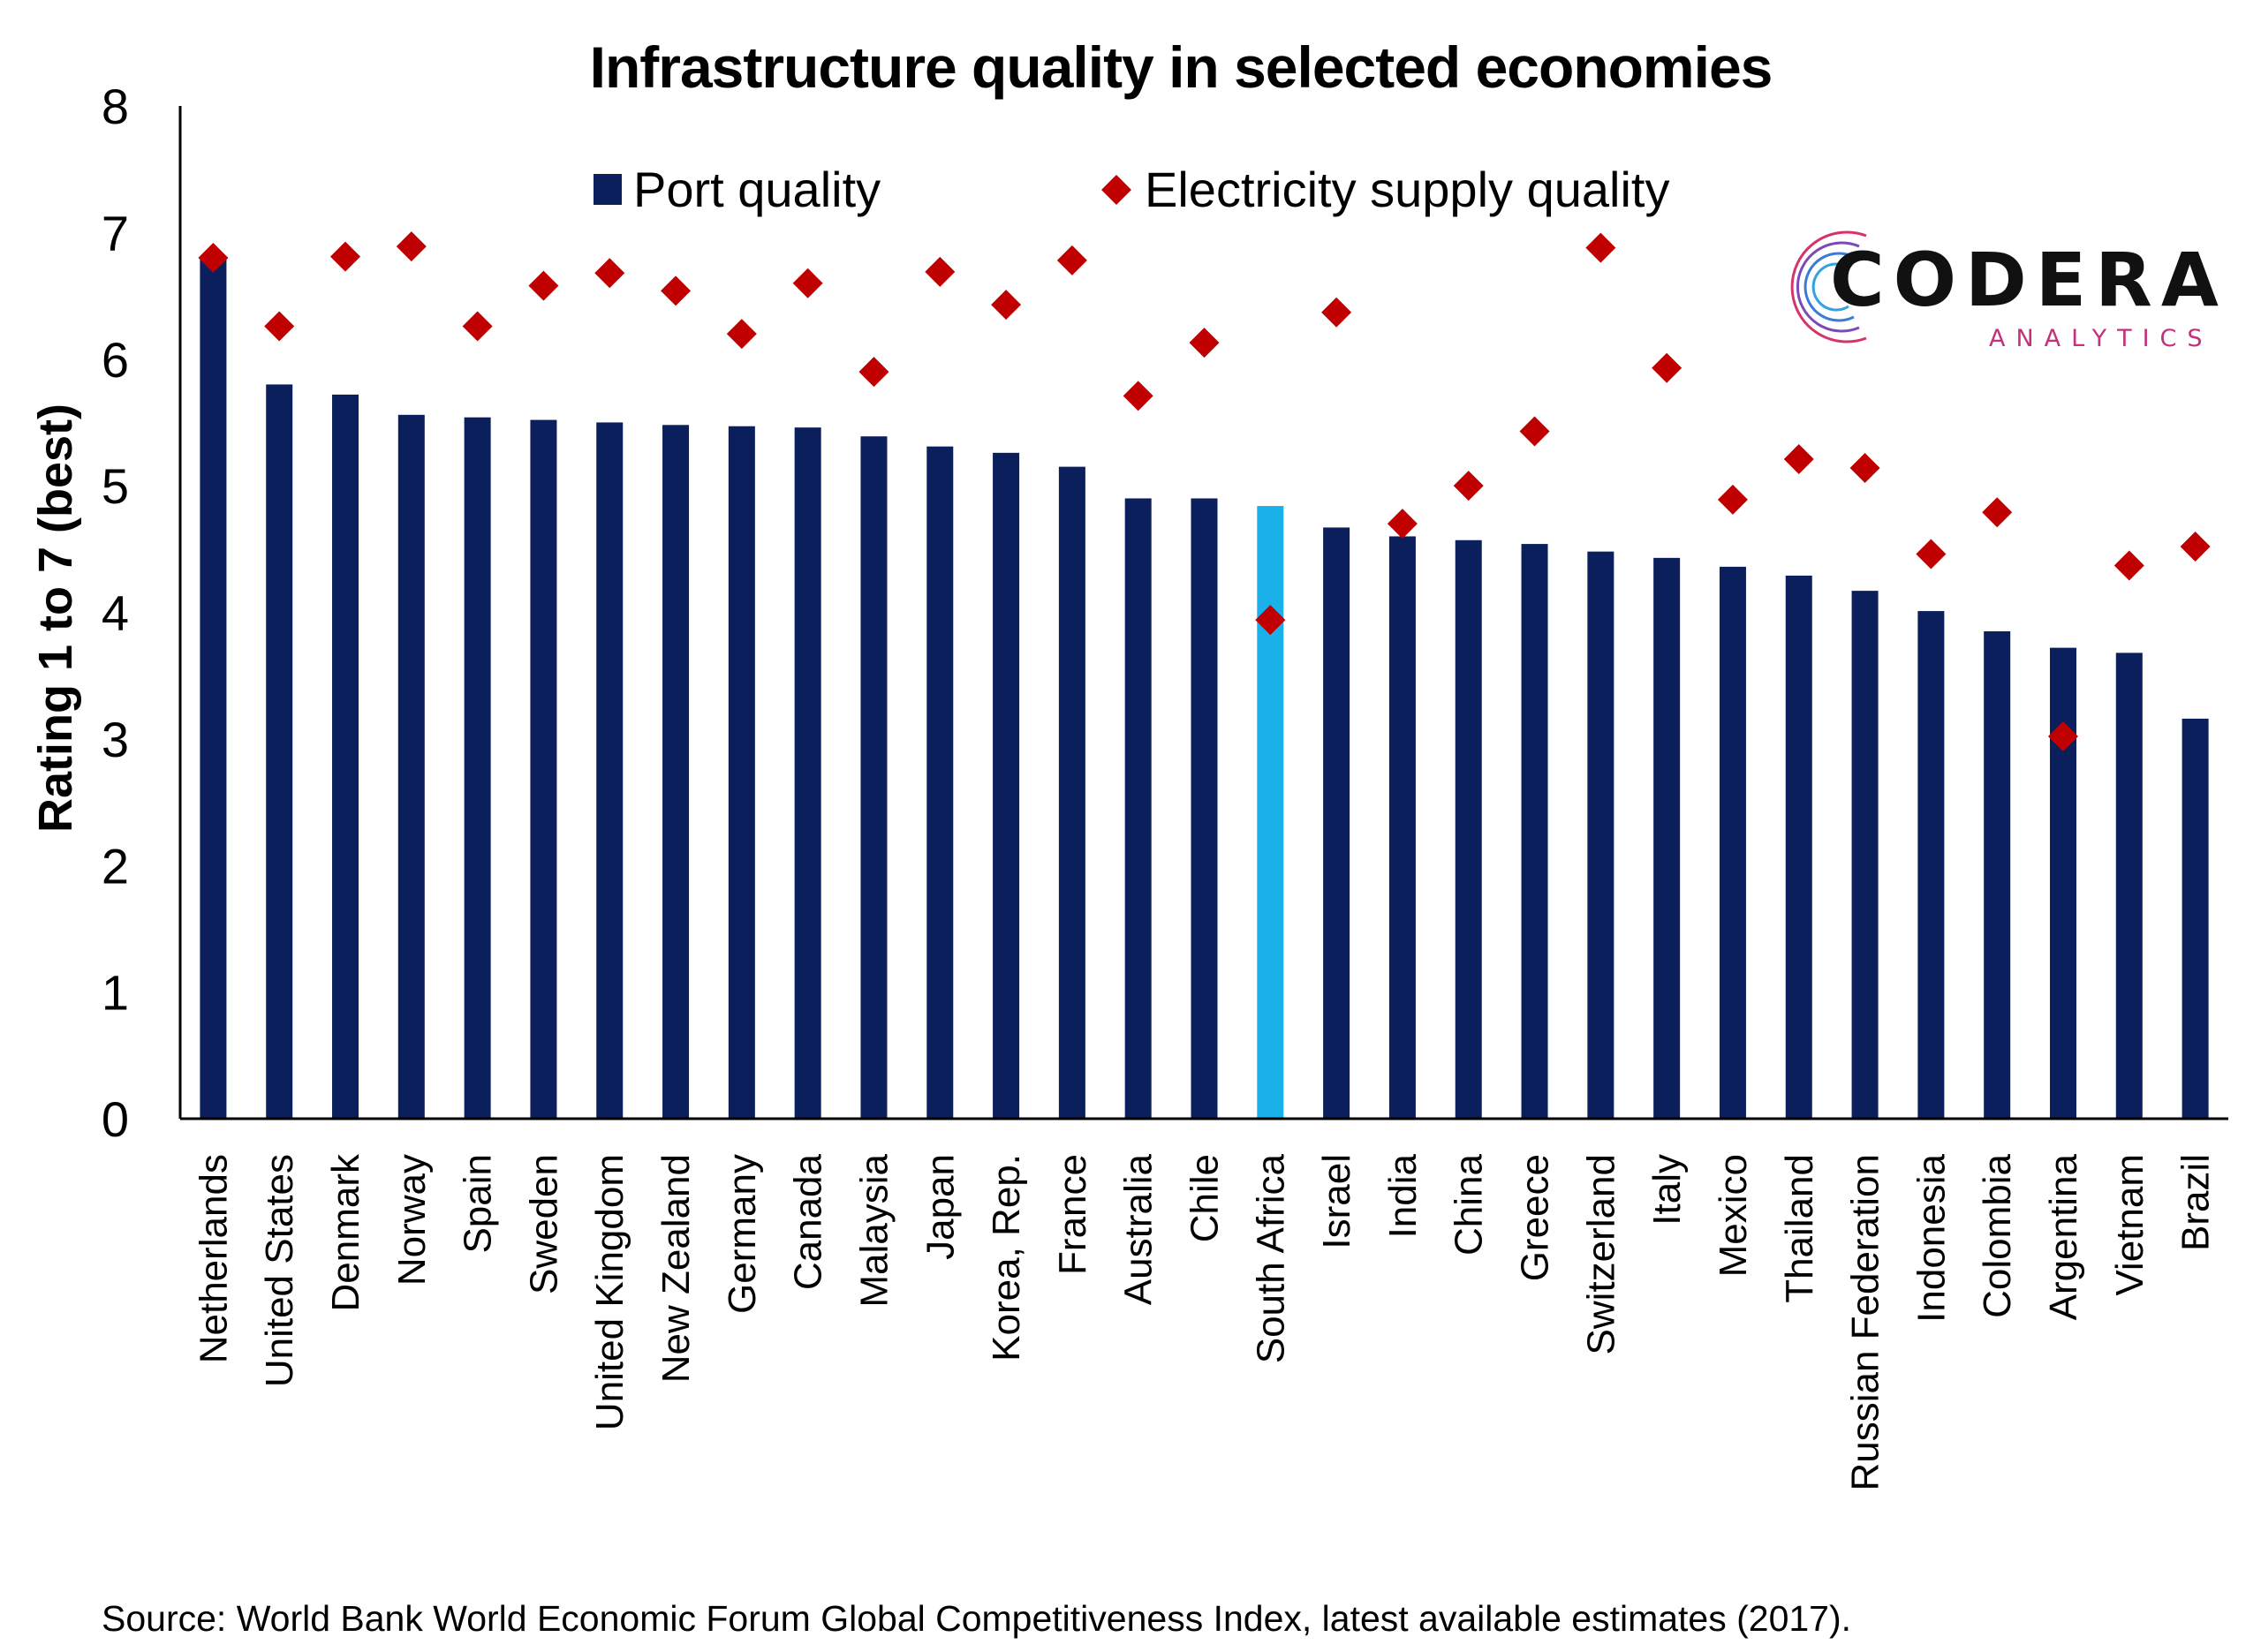 The image size is (2261, 1652). What do you see at coordinates (115, 866) in the screenshot?
I see `y-tick-label: 2` at bounding box center [115, 866].